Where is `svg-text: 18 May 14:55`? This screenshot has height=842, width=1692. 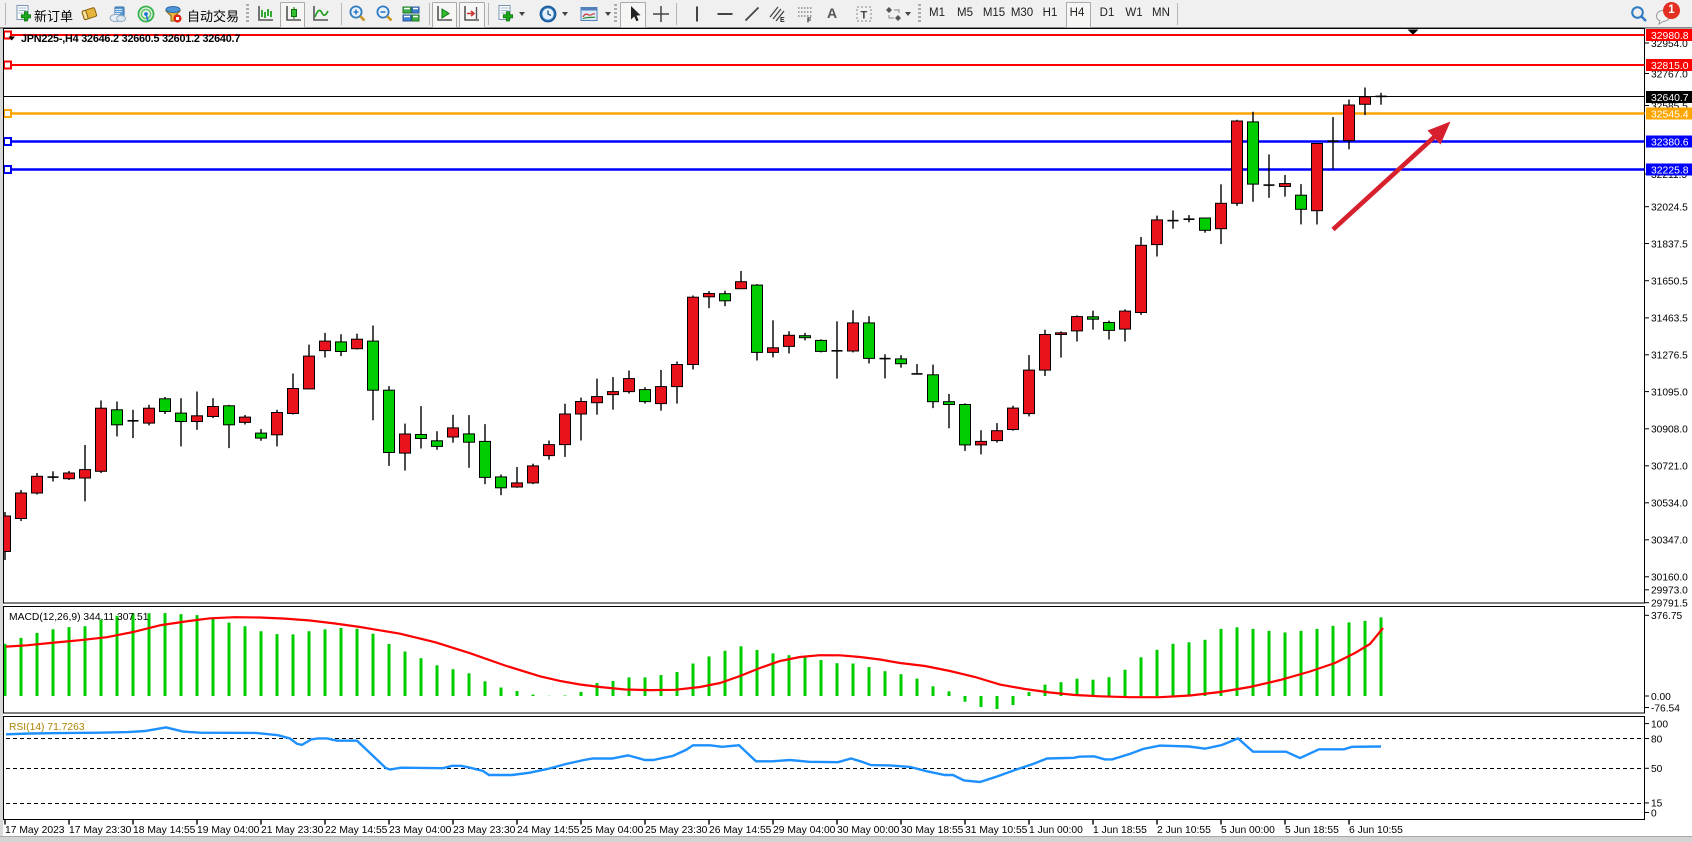 svg-text: 18 May 14:55 is located at coordinates (164, 830).